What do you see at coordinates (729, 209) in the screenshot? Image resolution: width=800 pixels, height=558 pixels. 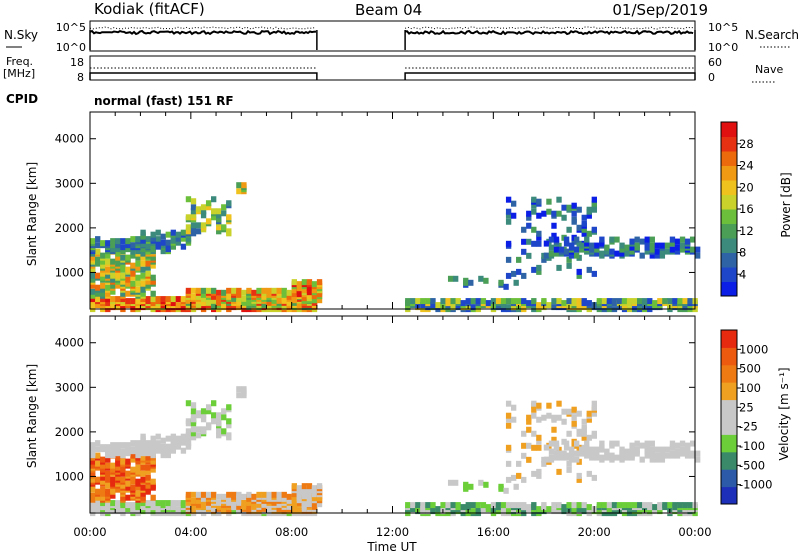 I see `power-colorbar-swatches` at bounding box center [729, 209].